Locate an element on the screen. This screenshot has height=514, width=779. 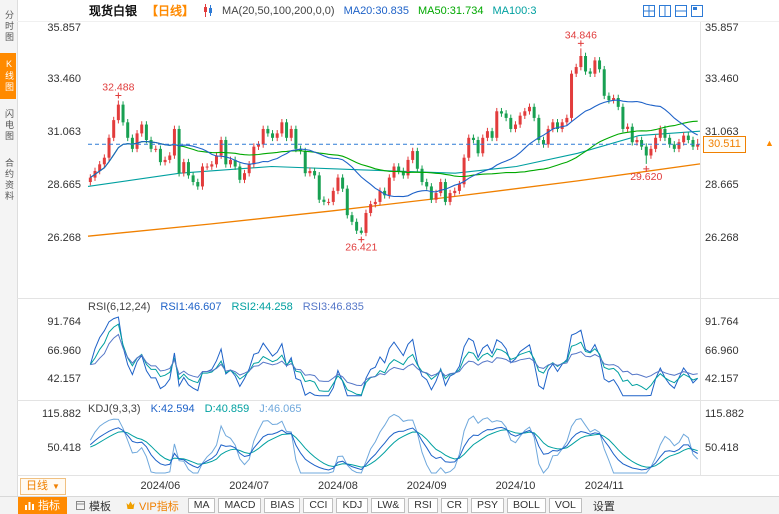
ma50-value: MA50:31.734 is located at coordinates (451, 10).